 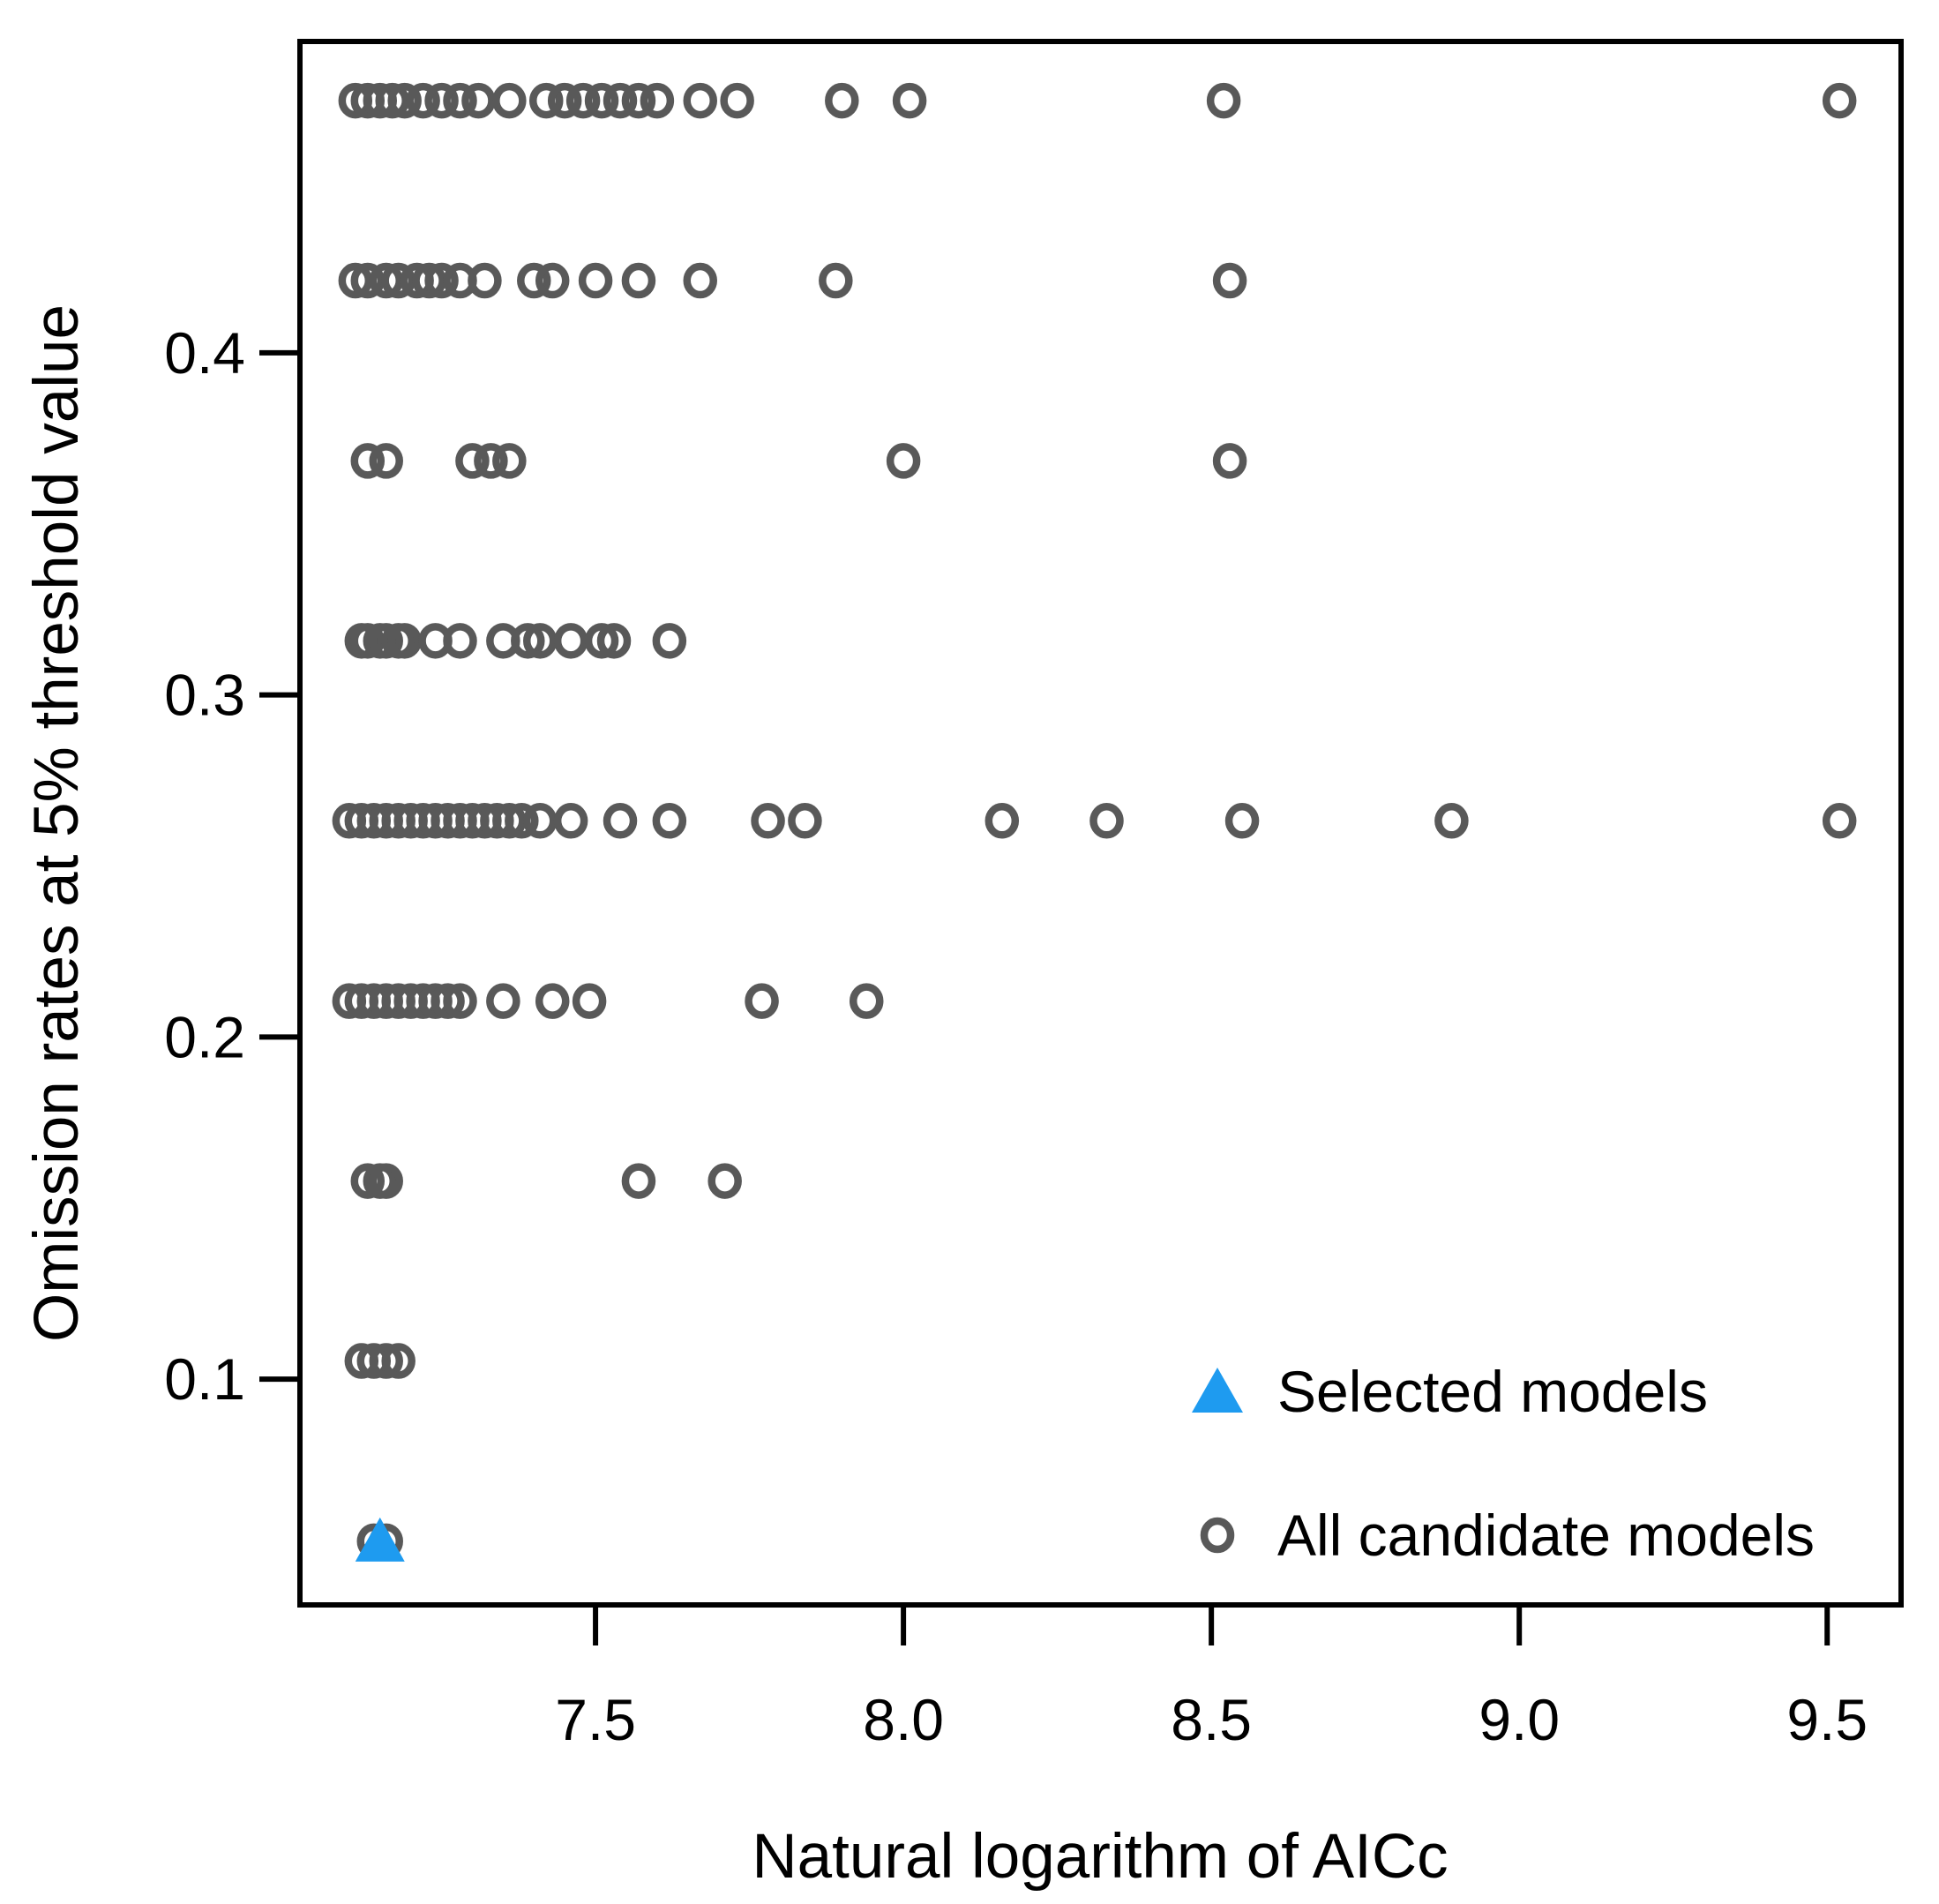 What do you see at coordinates (204, 1036) in the screenshot?
I see `y-tick-label: 0.2` at bounding box center [204, 1036].